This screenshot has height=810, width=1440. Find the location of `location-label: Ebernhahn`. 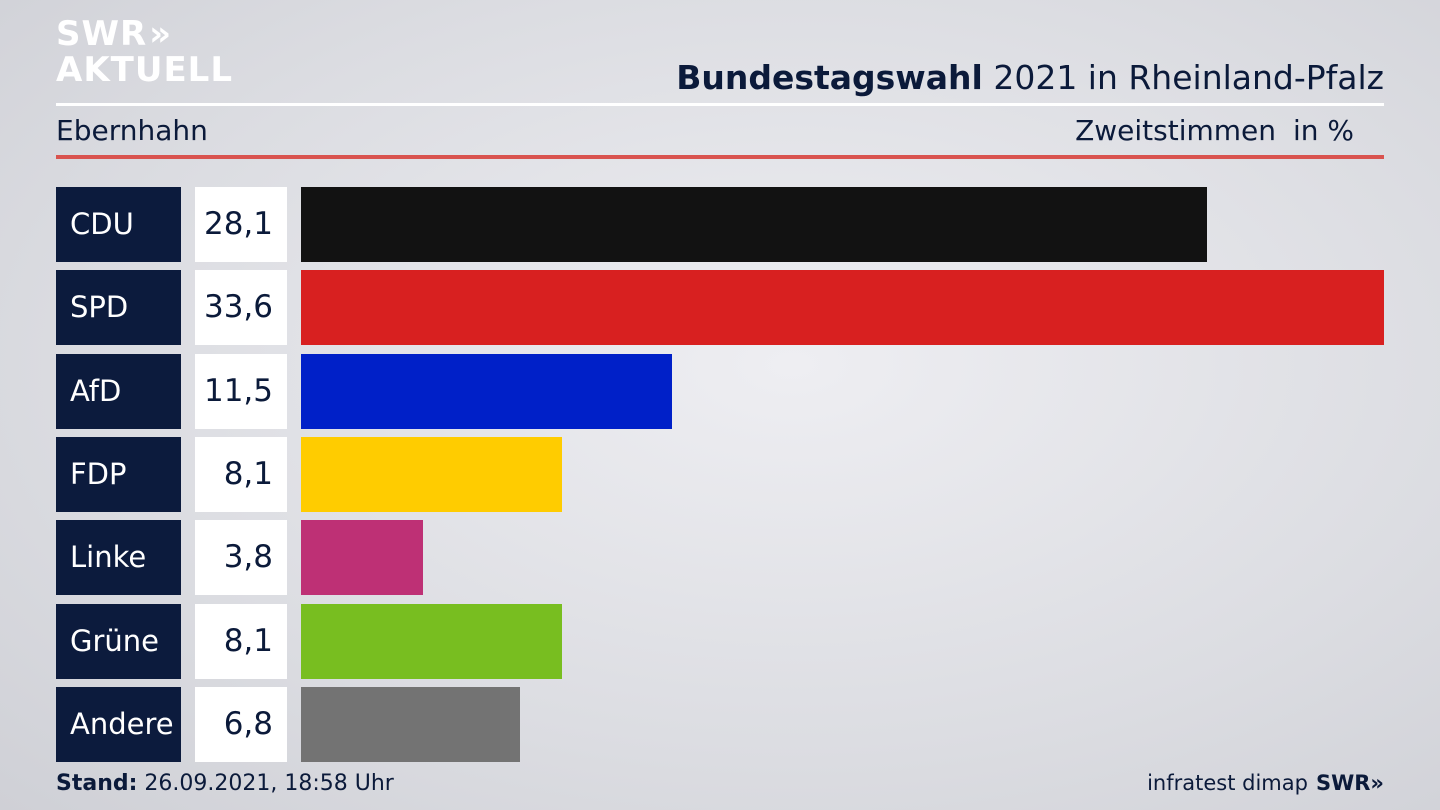

location-label: Ebernhahn is located at coordinates (132, 130).